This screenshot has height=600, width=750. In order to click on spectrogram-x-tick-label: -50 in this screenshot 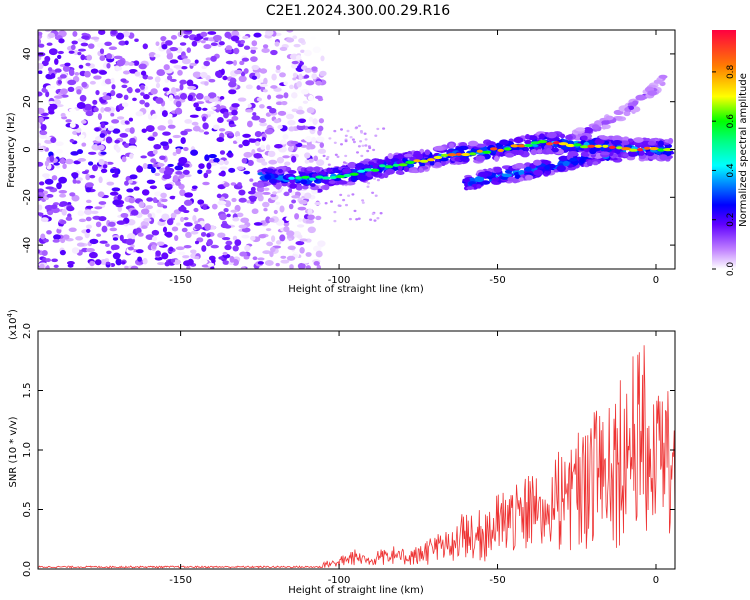, I will do `click(497, 280)`.